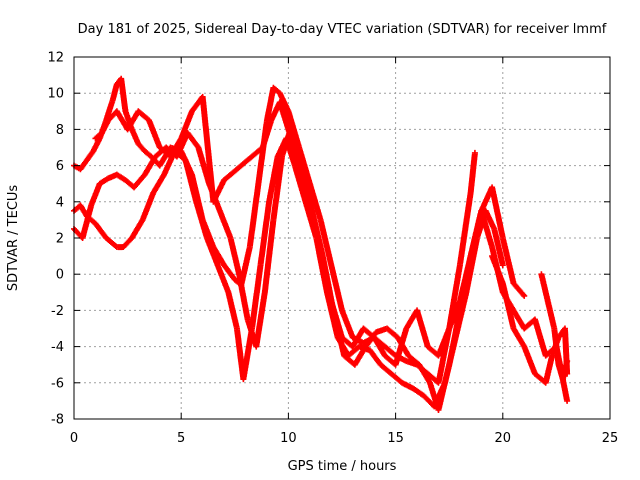 Image resolution: width=640 pixels, height=480 pixels. What do you see at coordinates (57, 420) in the screenshot?
I see `y-tick-label: -8` at bounding box center [57, 420].